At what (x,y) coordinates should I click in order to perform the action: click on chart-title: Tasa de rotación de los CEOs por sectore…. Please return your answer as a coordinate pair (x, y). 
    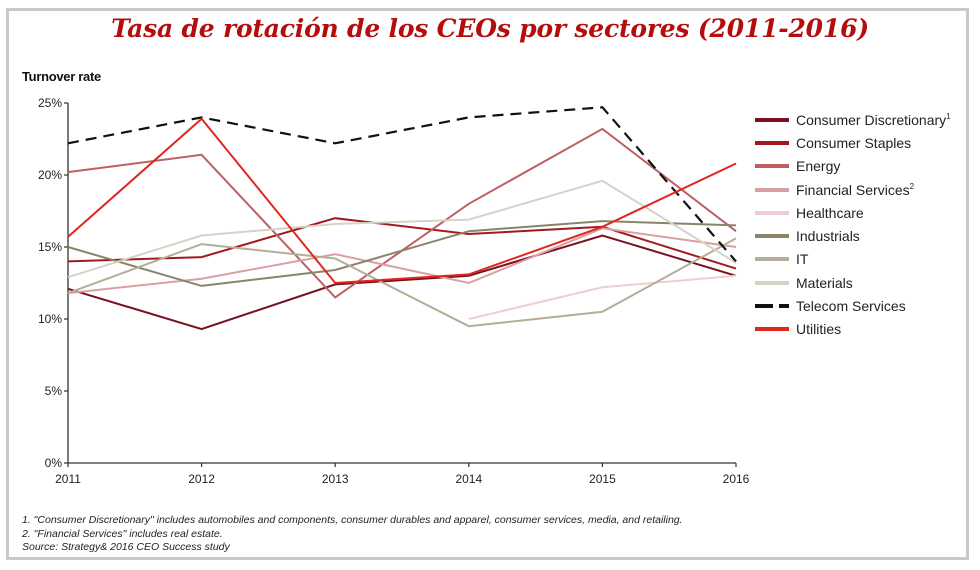
    Looking at the image, I should click on (490, 28).